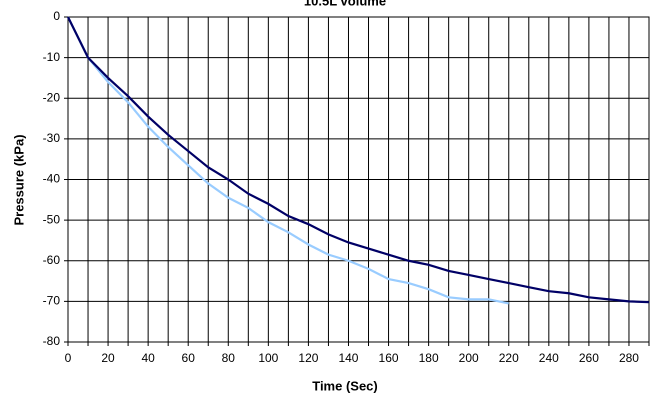  I want to click on y-tick-label: -40, so click(52, 179).